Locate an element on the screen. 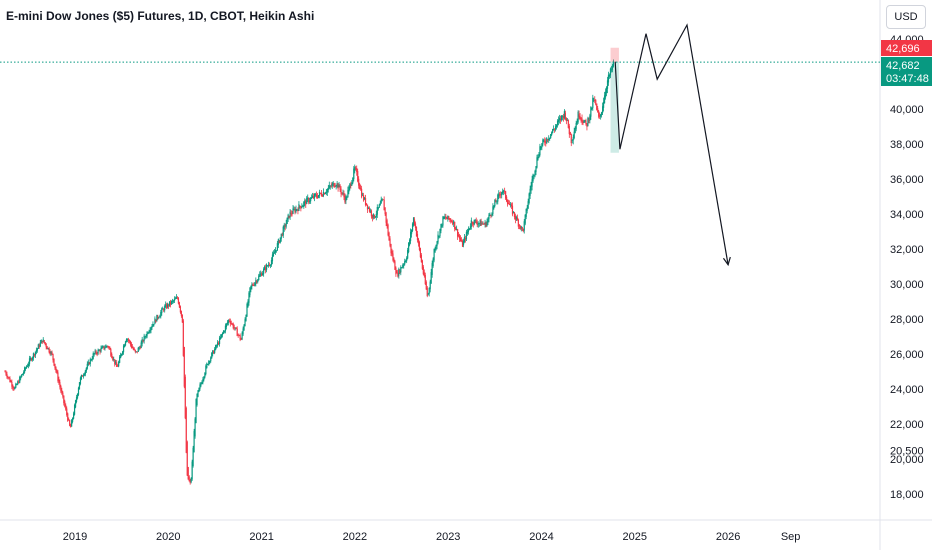 This screenshot has width=932, height=550. currency-button: USD is located at coordinates (906, 17).